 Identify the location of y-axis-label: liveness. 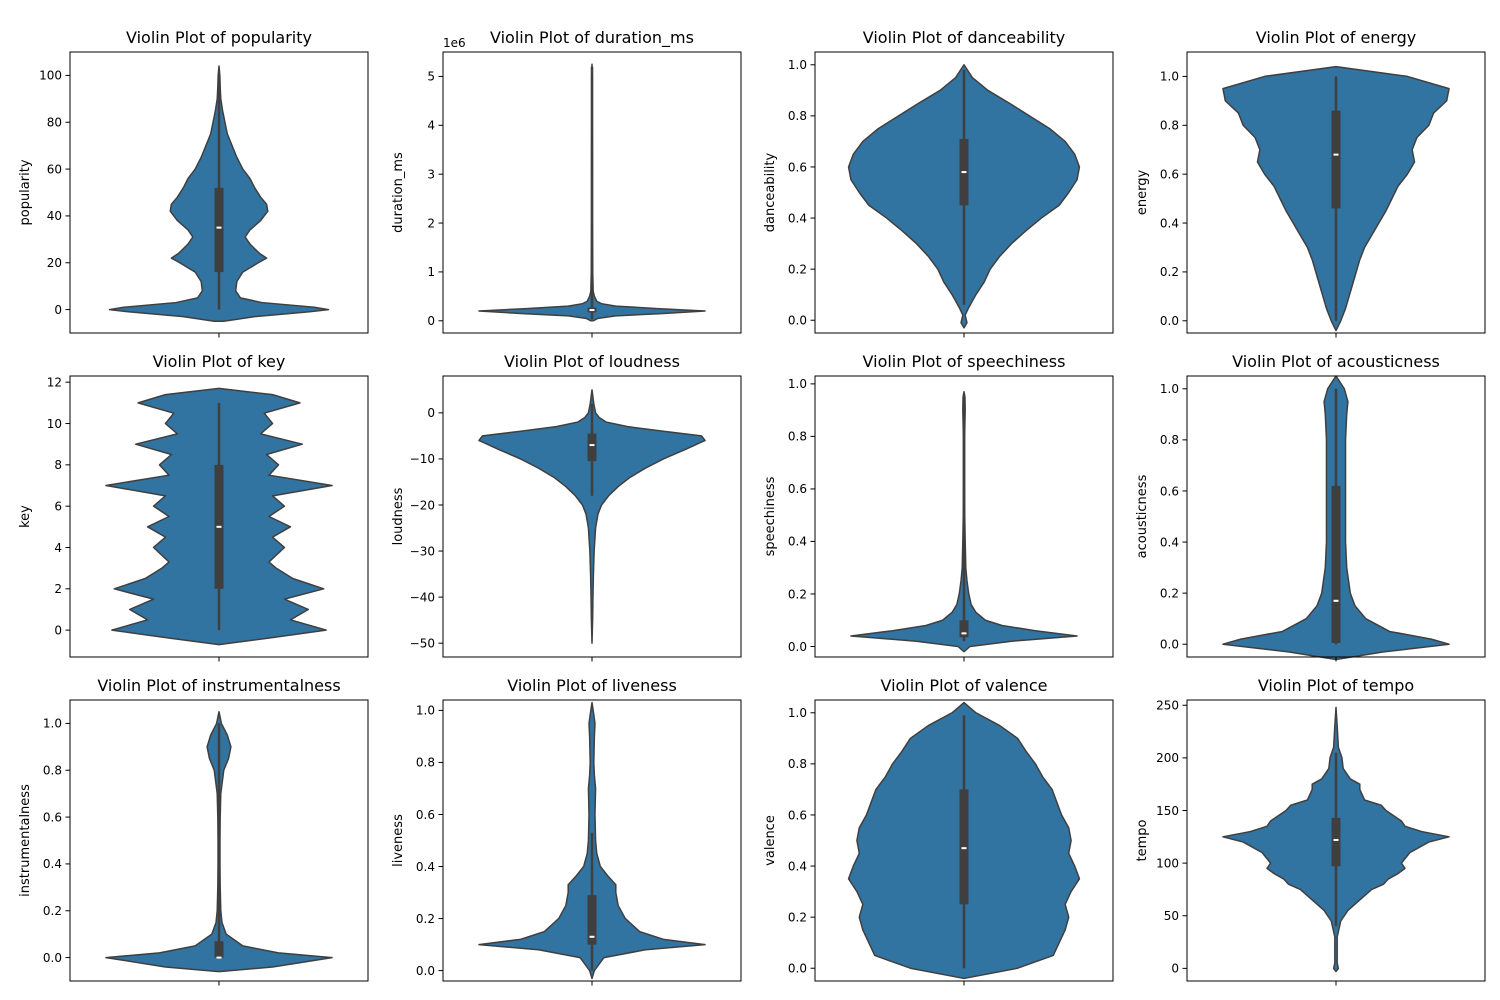
(398, 840).